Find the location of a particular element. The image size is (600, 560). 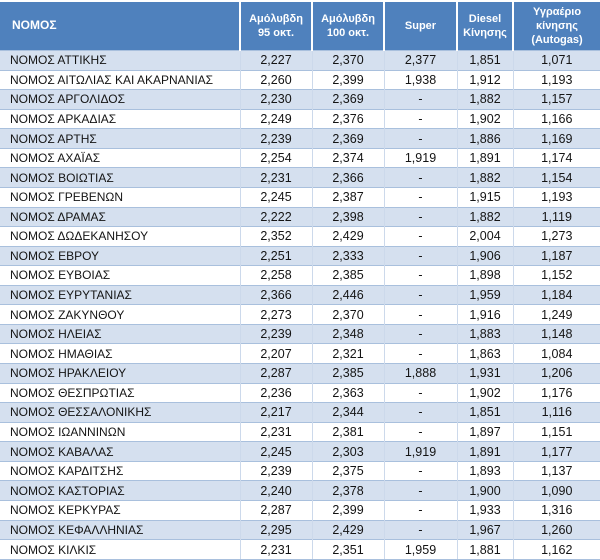

prefecture-name-cell: ΝΟΜΟΣ ΔΡΑΜΑΣ is located at coordinates (120, 216).